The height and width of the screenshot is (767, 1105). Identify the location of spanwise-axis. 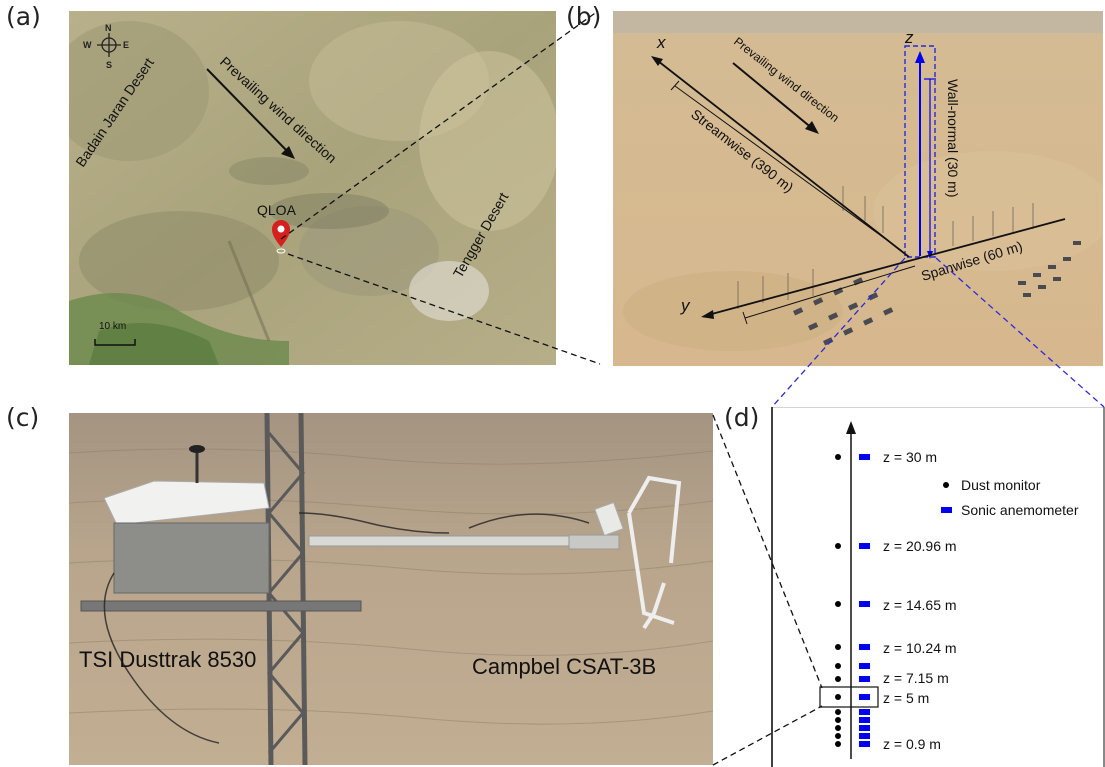
(886, 267).